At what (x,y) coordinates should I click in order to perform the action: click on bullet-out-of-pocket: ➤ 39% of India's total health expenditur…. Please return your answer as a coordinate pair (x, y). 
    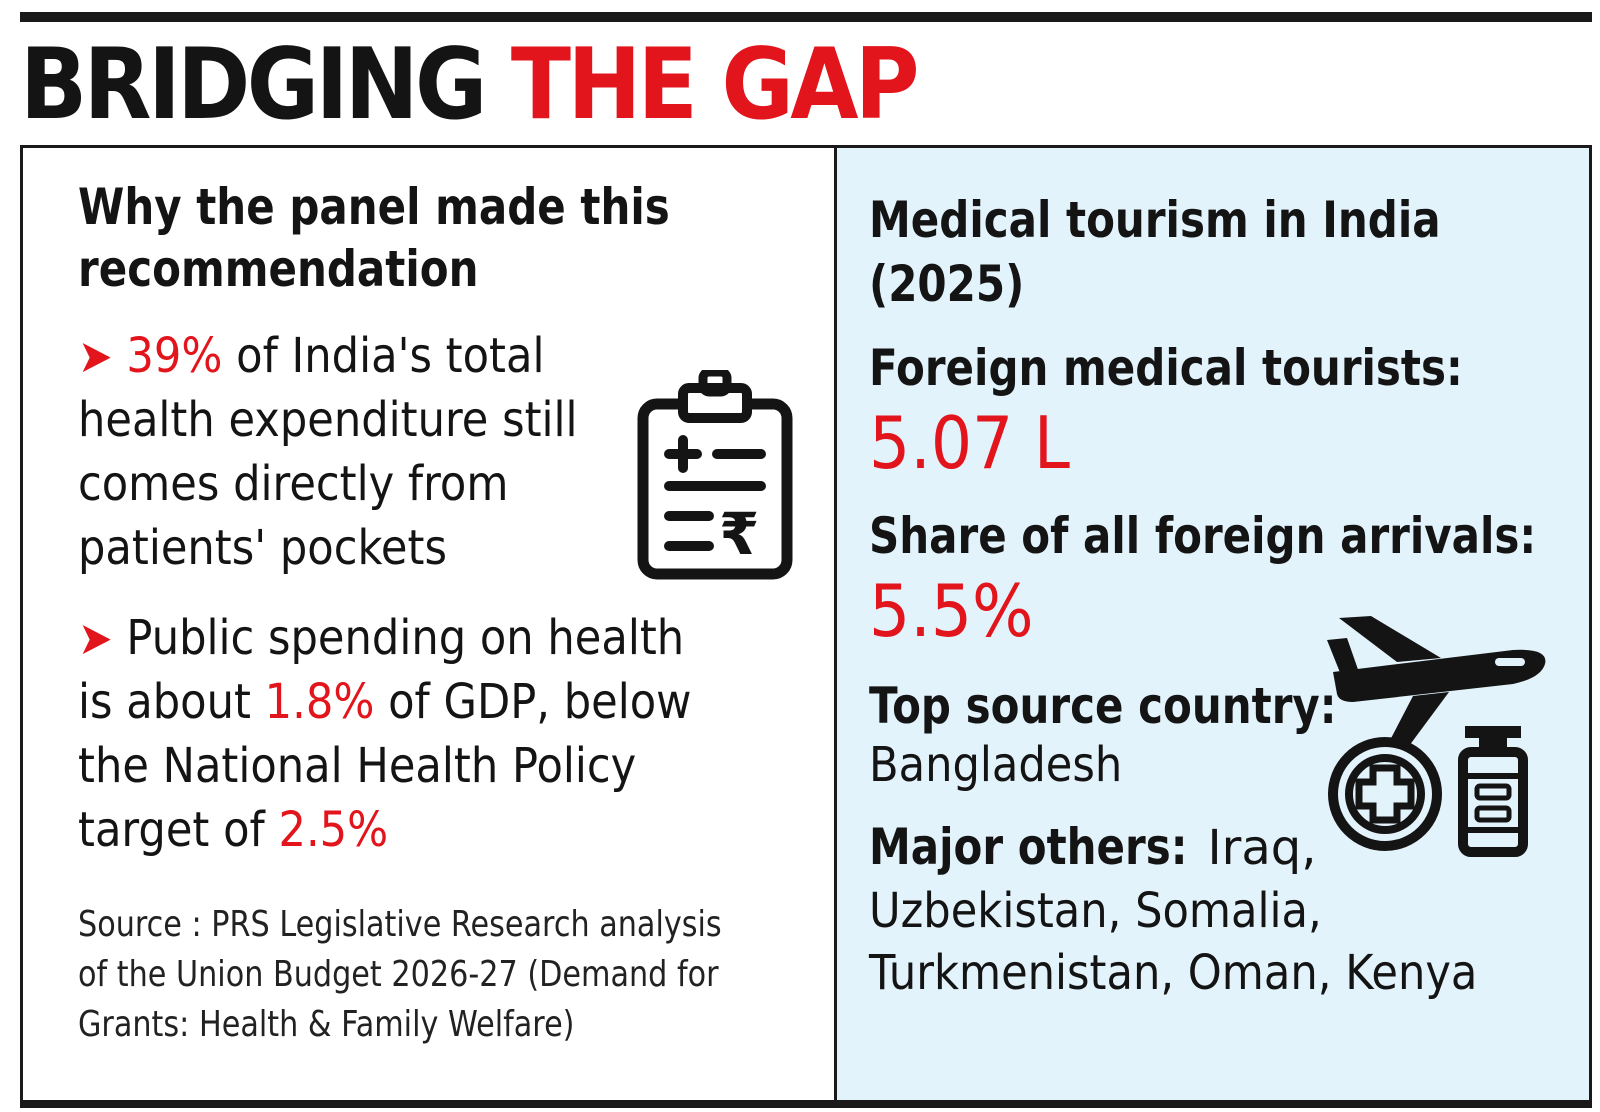
    Looking at the image, I should click on (355, 452).